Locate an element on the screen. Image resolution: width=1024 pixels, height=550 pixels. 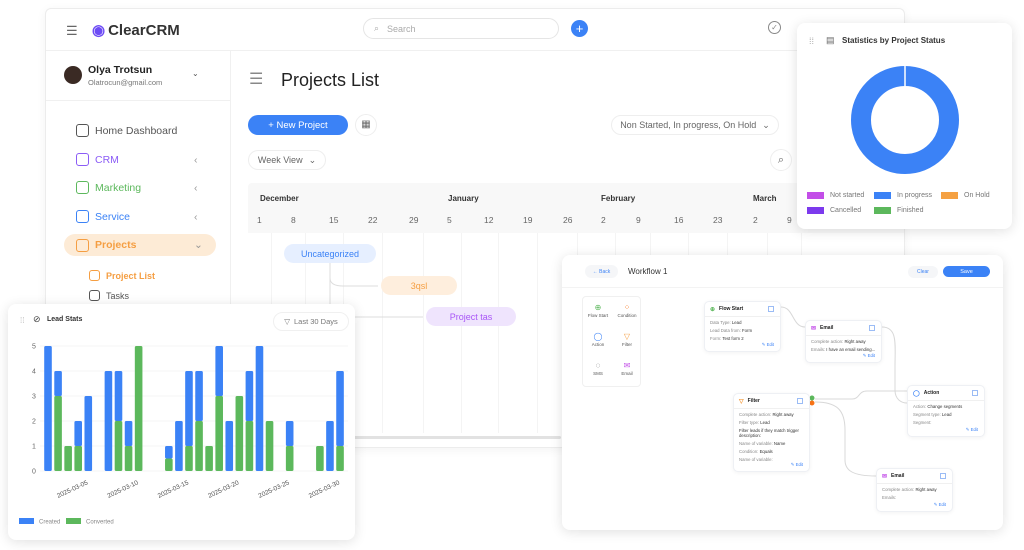
sidebar-item-service: Service ‹ is located at coordinates (137, 216).